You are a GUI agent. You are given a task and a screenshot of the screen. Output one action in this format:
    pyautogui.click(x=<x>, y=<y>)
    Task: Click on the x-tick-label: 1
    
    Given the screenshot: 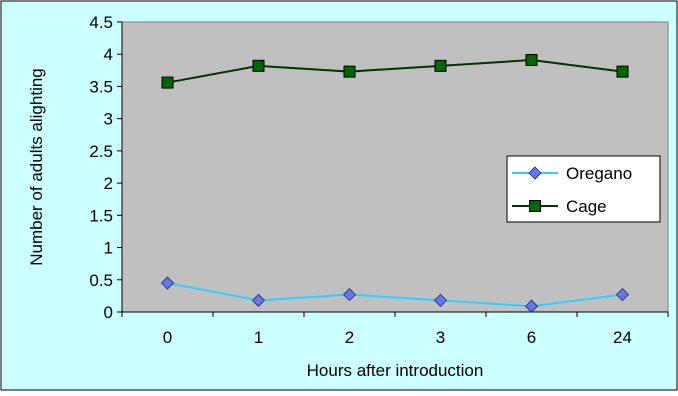 What is the action you would take?
    pyautogui.click(x=258, y=337)
    